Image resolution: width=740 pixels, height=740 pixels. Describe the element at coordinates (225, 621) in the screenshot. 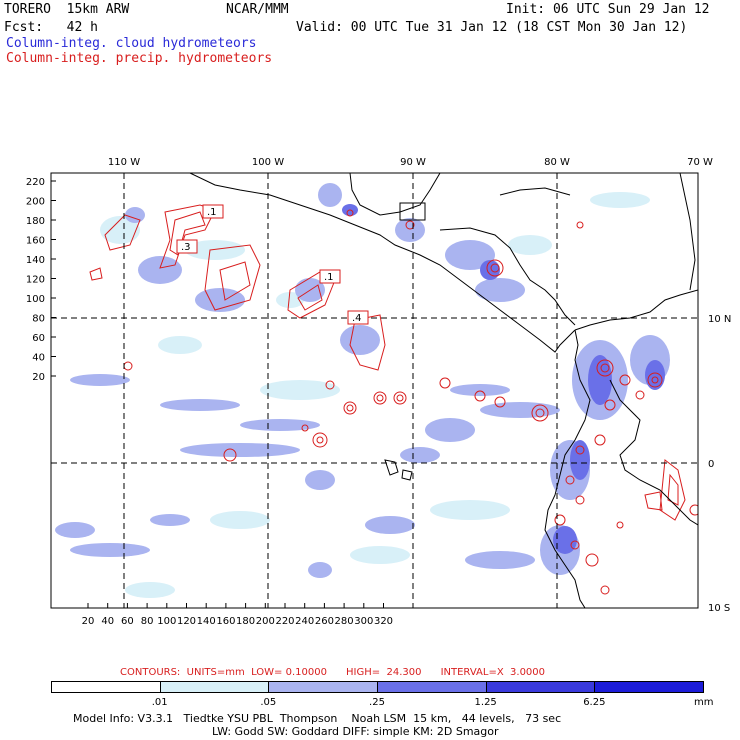

I see `x-tick-label: 160` at that location.